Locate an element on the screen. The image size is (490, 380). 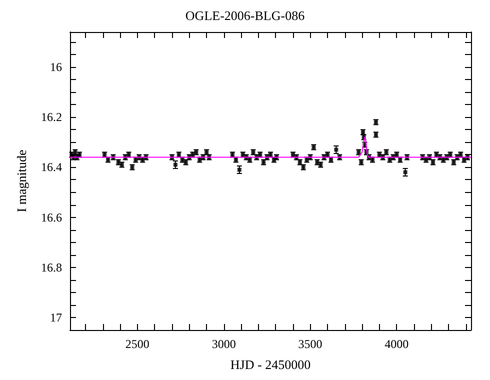
y-tick-label: 16.2 is located at coordinates (51, 117).